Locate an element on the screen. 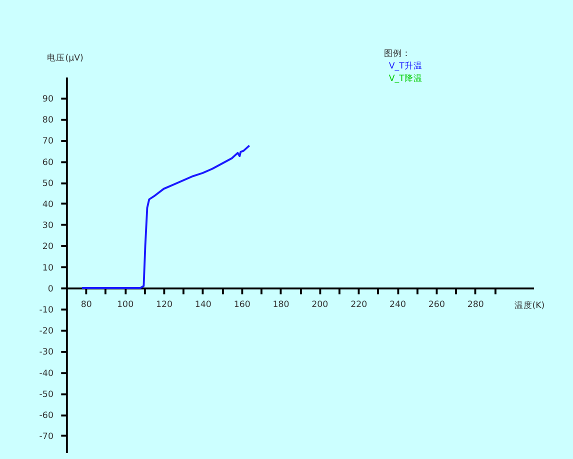 This screenshot has height=459, width=573. y-tick-label: -70 is located at coordinates (46, 437).